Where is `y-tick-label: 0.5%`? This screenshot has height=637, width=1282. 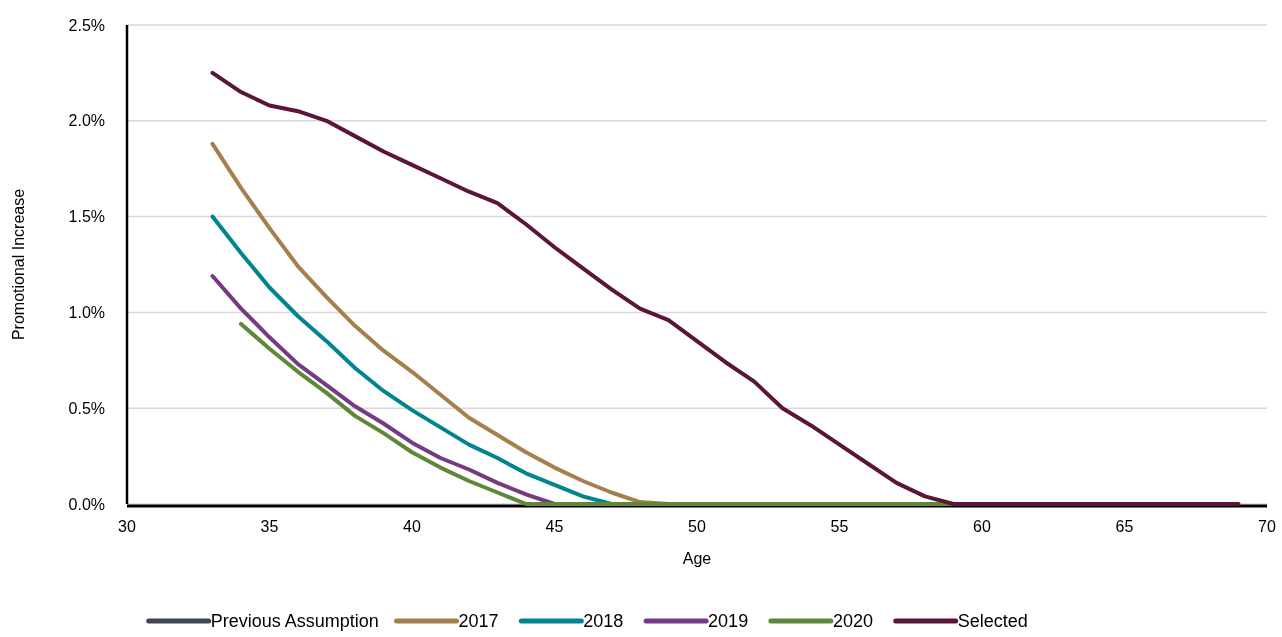 y-tick-label: 0.5% is located at coordinates (86, 408).